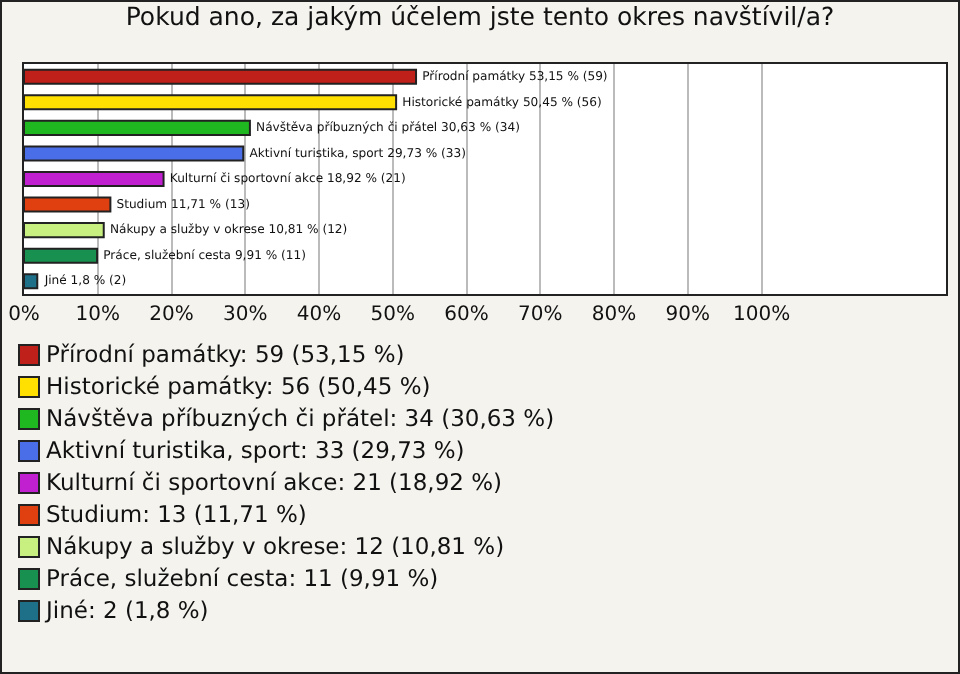  Describe the element at coordinates (300, 418) in the screenshot. I see `text: Návštěva příbuzných či přátel: 34 (30,63 %)` at that location.